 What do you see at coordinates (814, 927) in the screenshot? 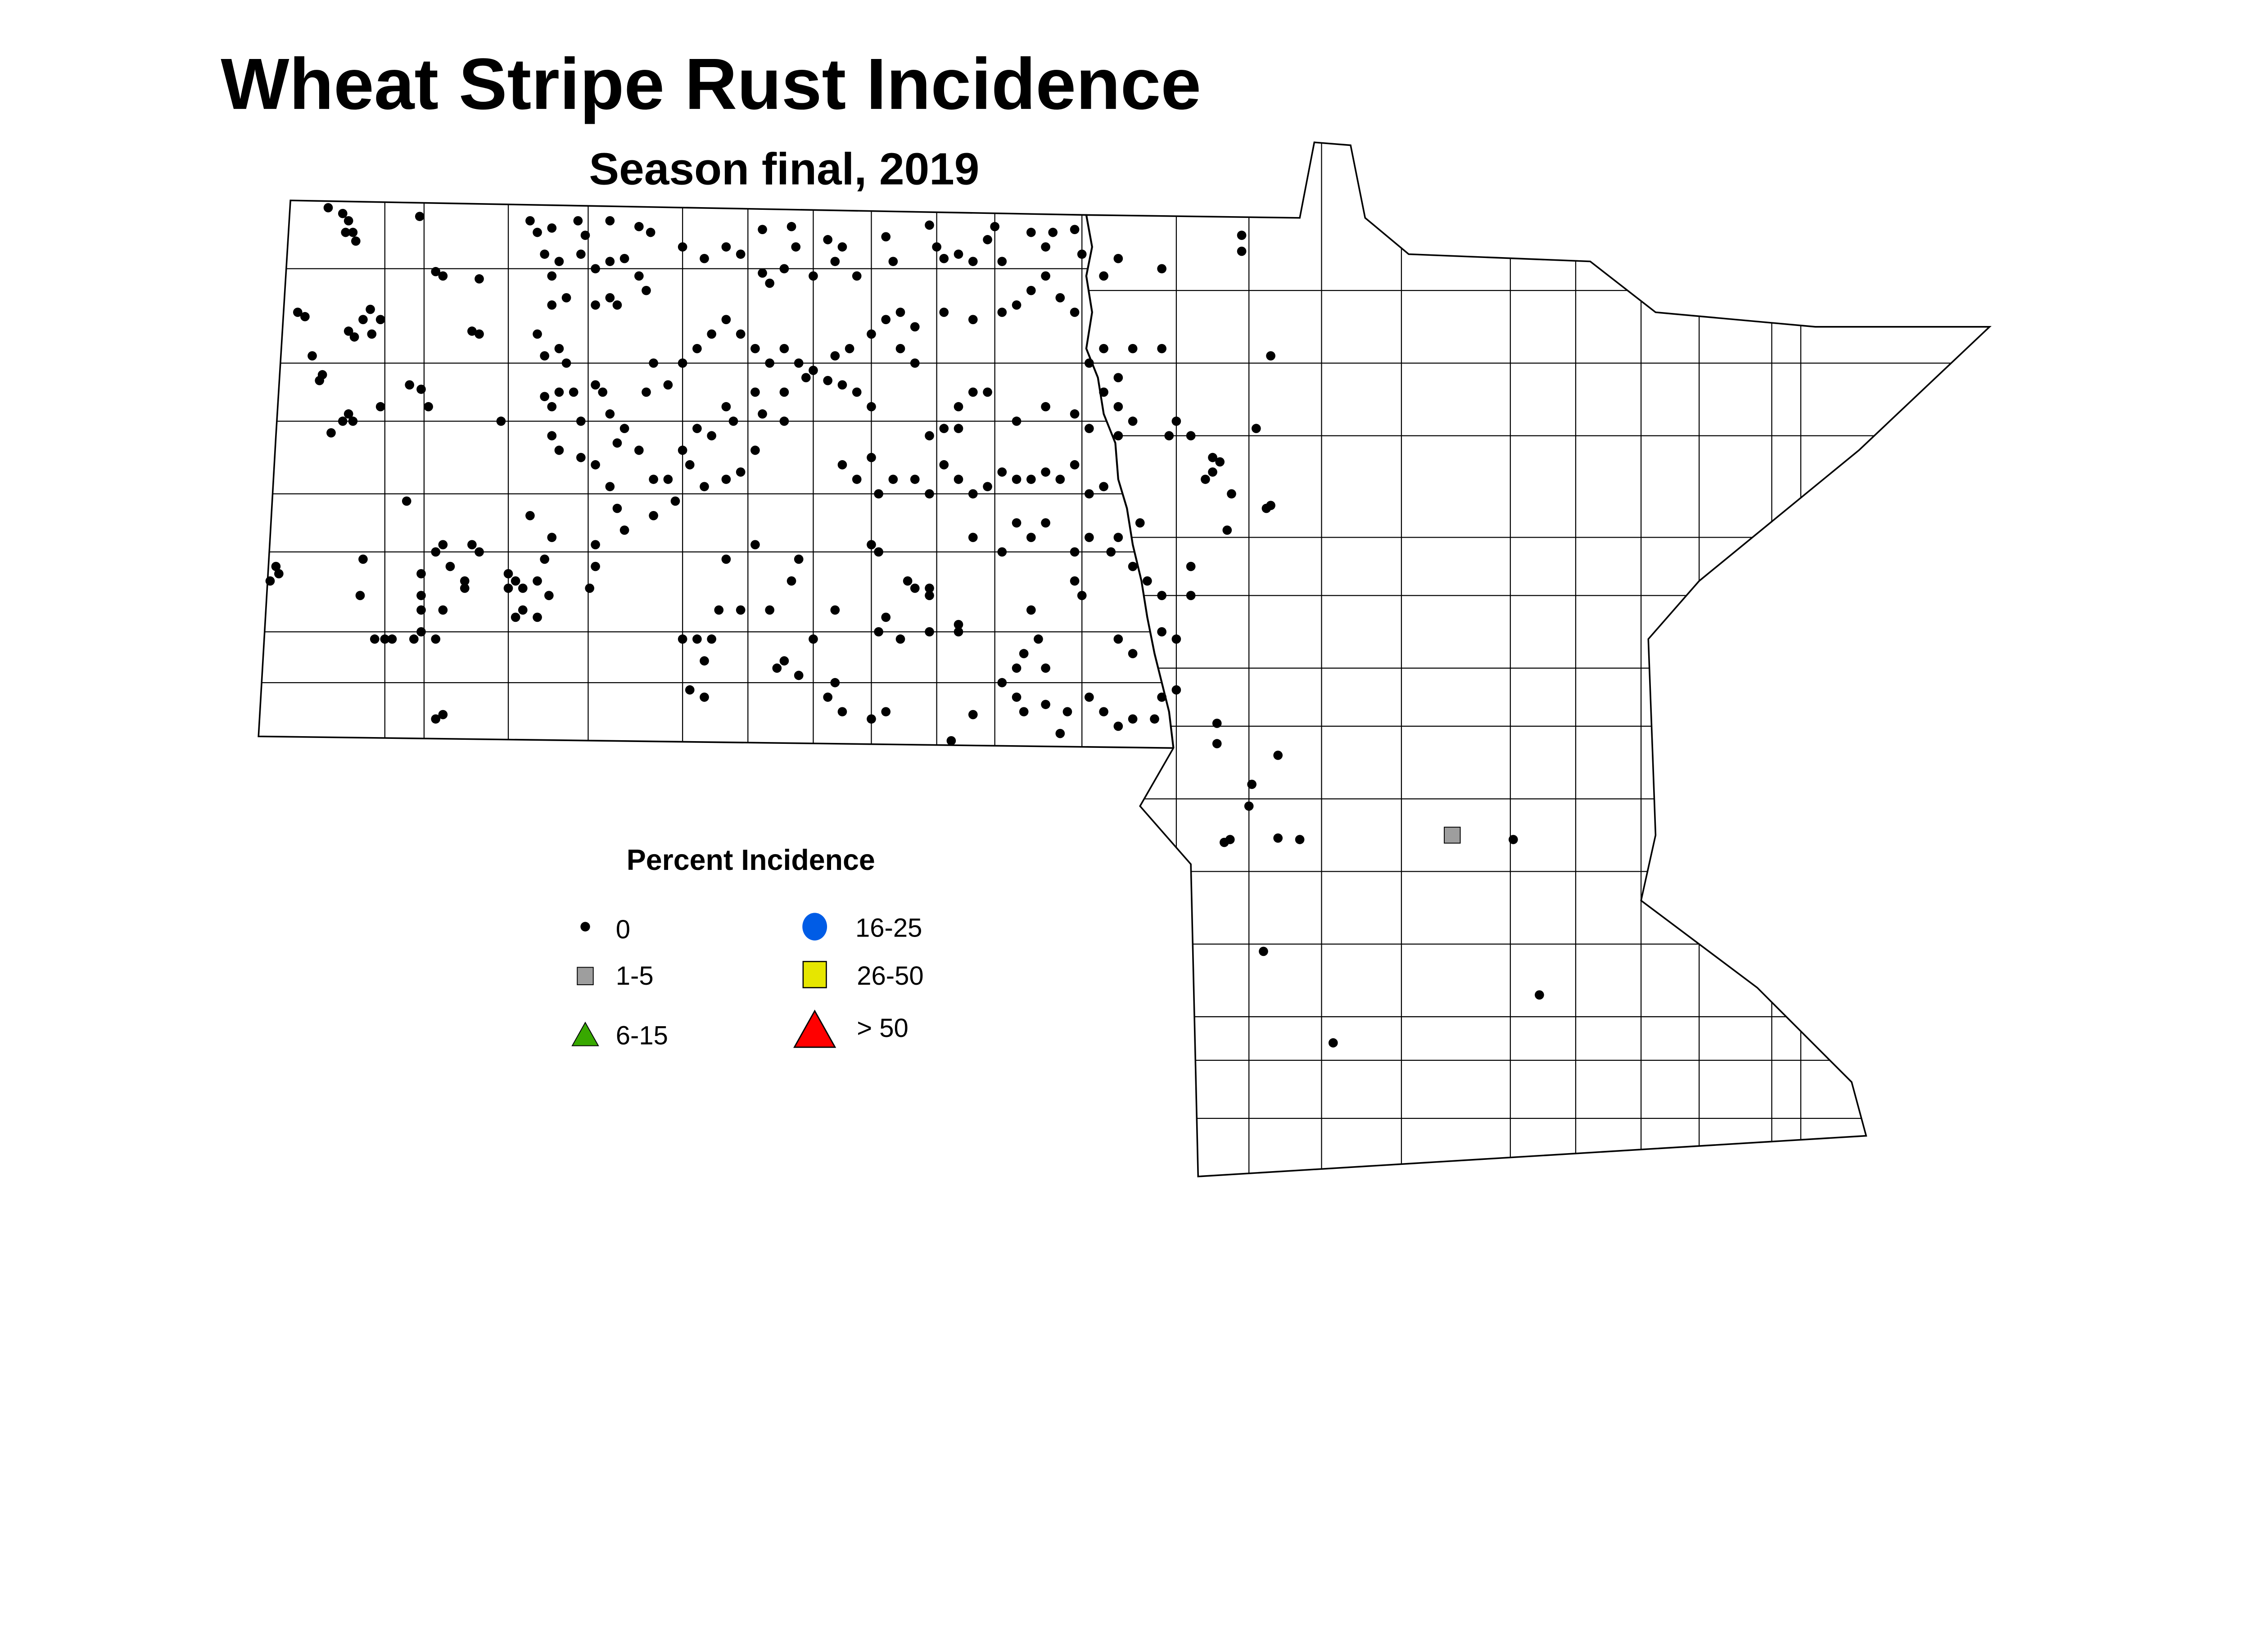
I see `legend-circle-marker` at bounding box center [814, 927].